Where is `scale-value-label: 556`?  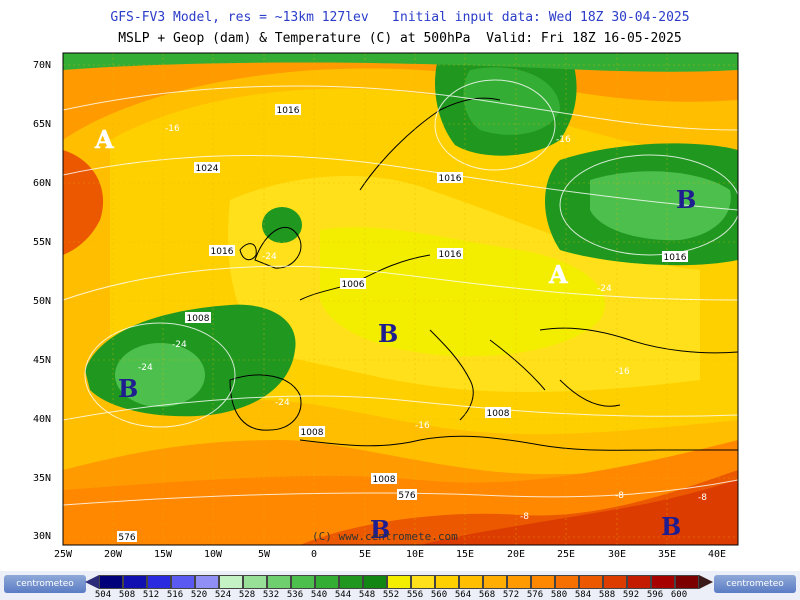
scale-value-label: 556 is located at coordinates (415, 595).